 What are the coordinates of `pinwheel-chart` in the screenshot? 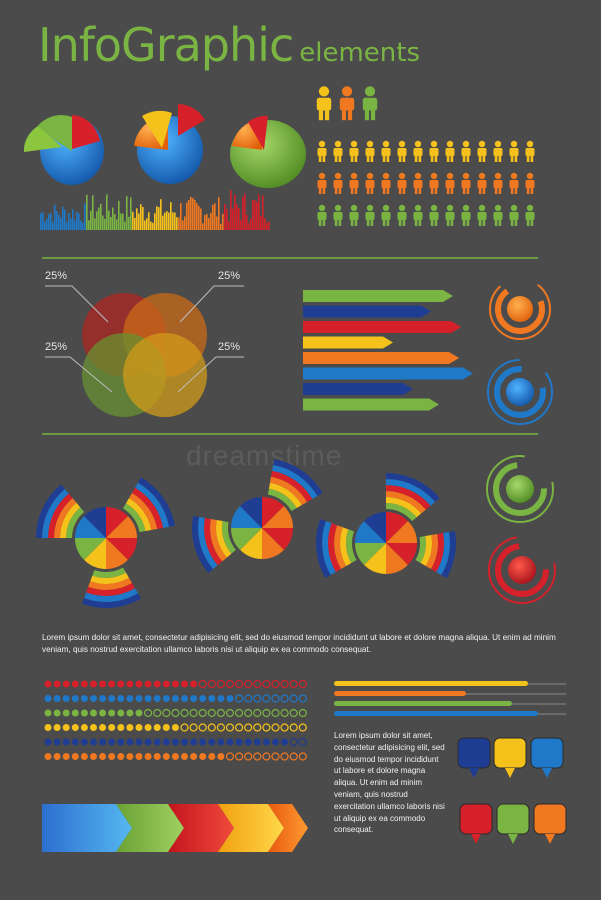 It's located at (386, 525).